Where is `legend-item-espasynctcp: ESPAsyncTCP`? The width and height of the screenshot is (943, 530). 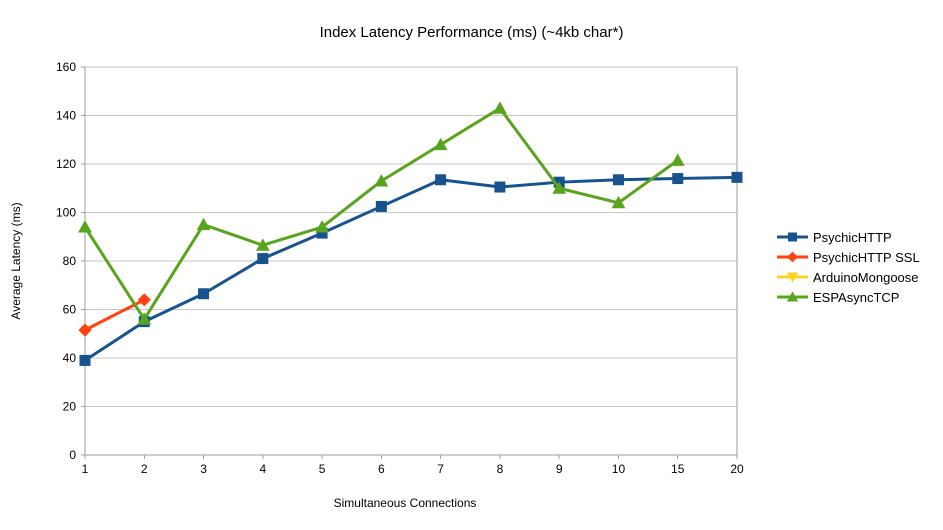 legend-item-espasynctcp: ESPAsyncTCP is located at coordinates (848, 297).